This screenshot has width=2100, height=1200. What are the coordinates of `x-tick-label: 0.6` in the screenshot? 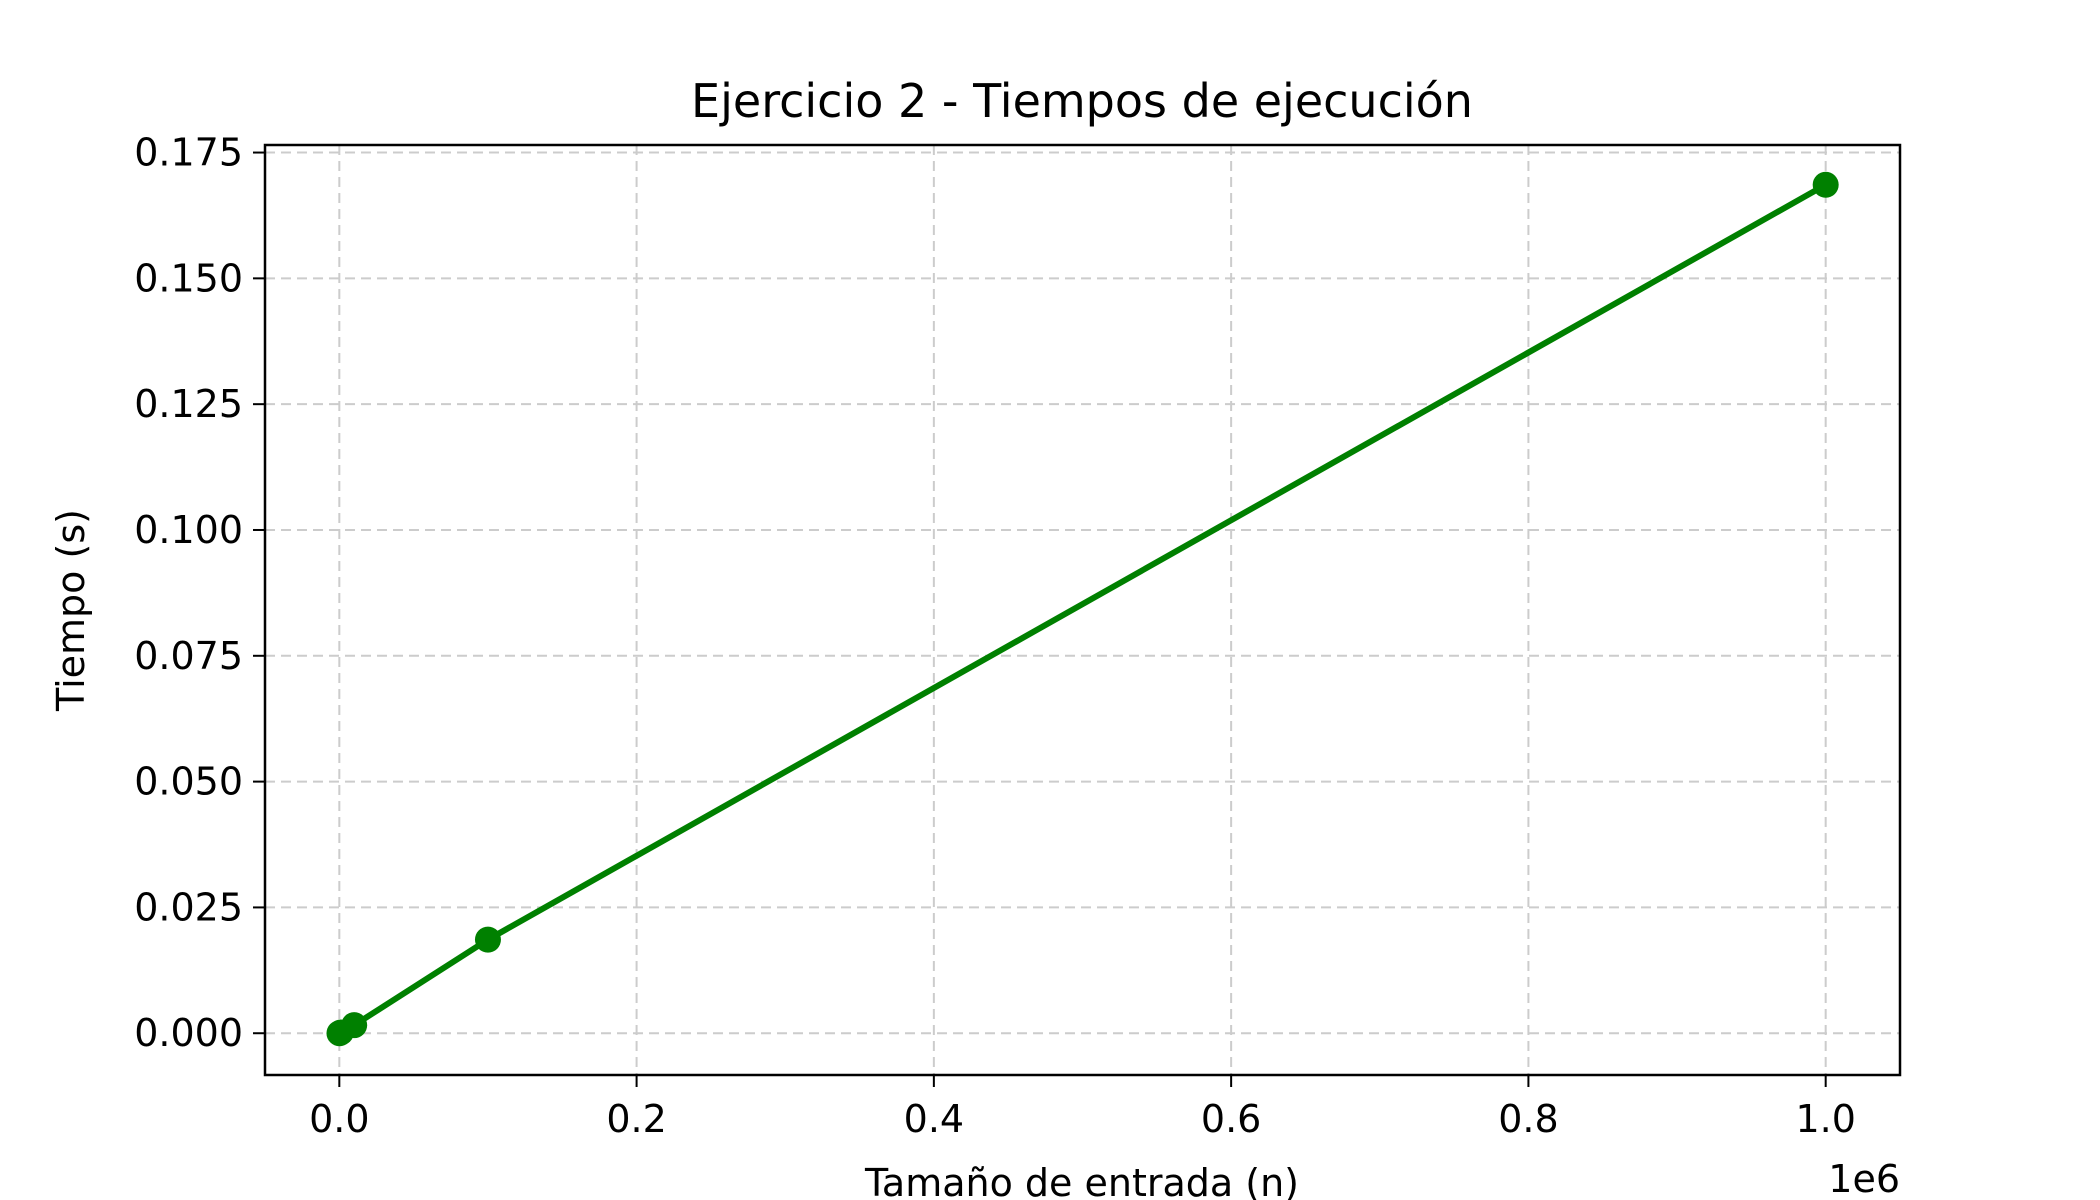 It's located at (1231, 1119).